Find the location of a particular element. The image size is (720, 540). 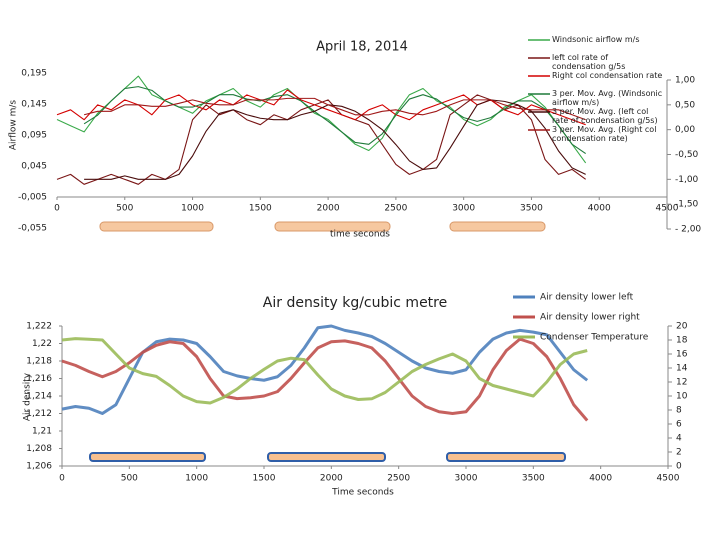

legend-entry: Windsonic airflow m/s is located at coordinates (596, 39).